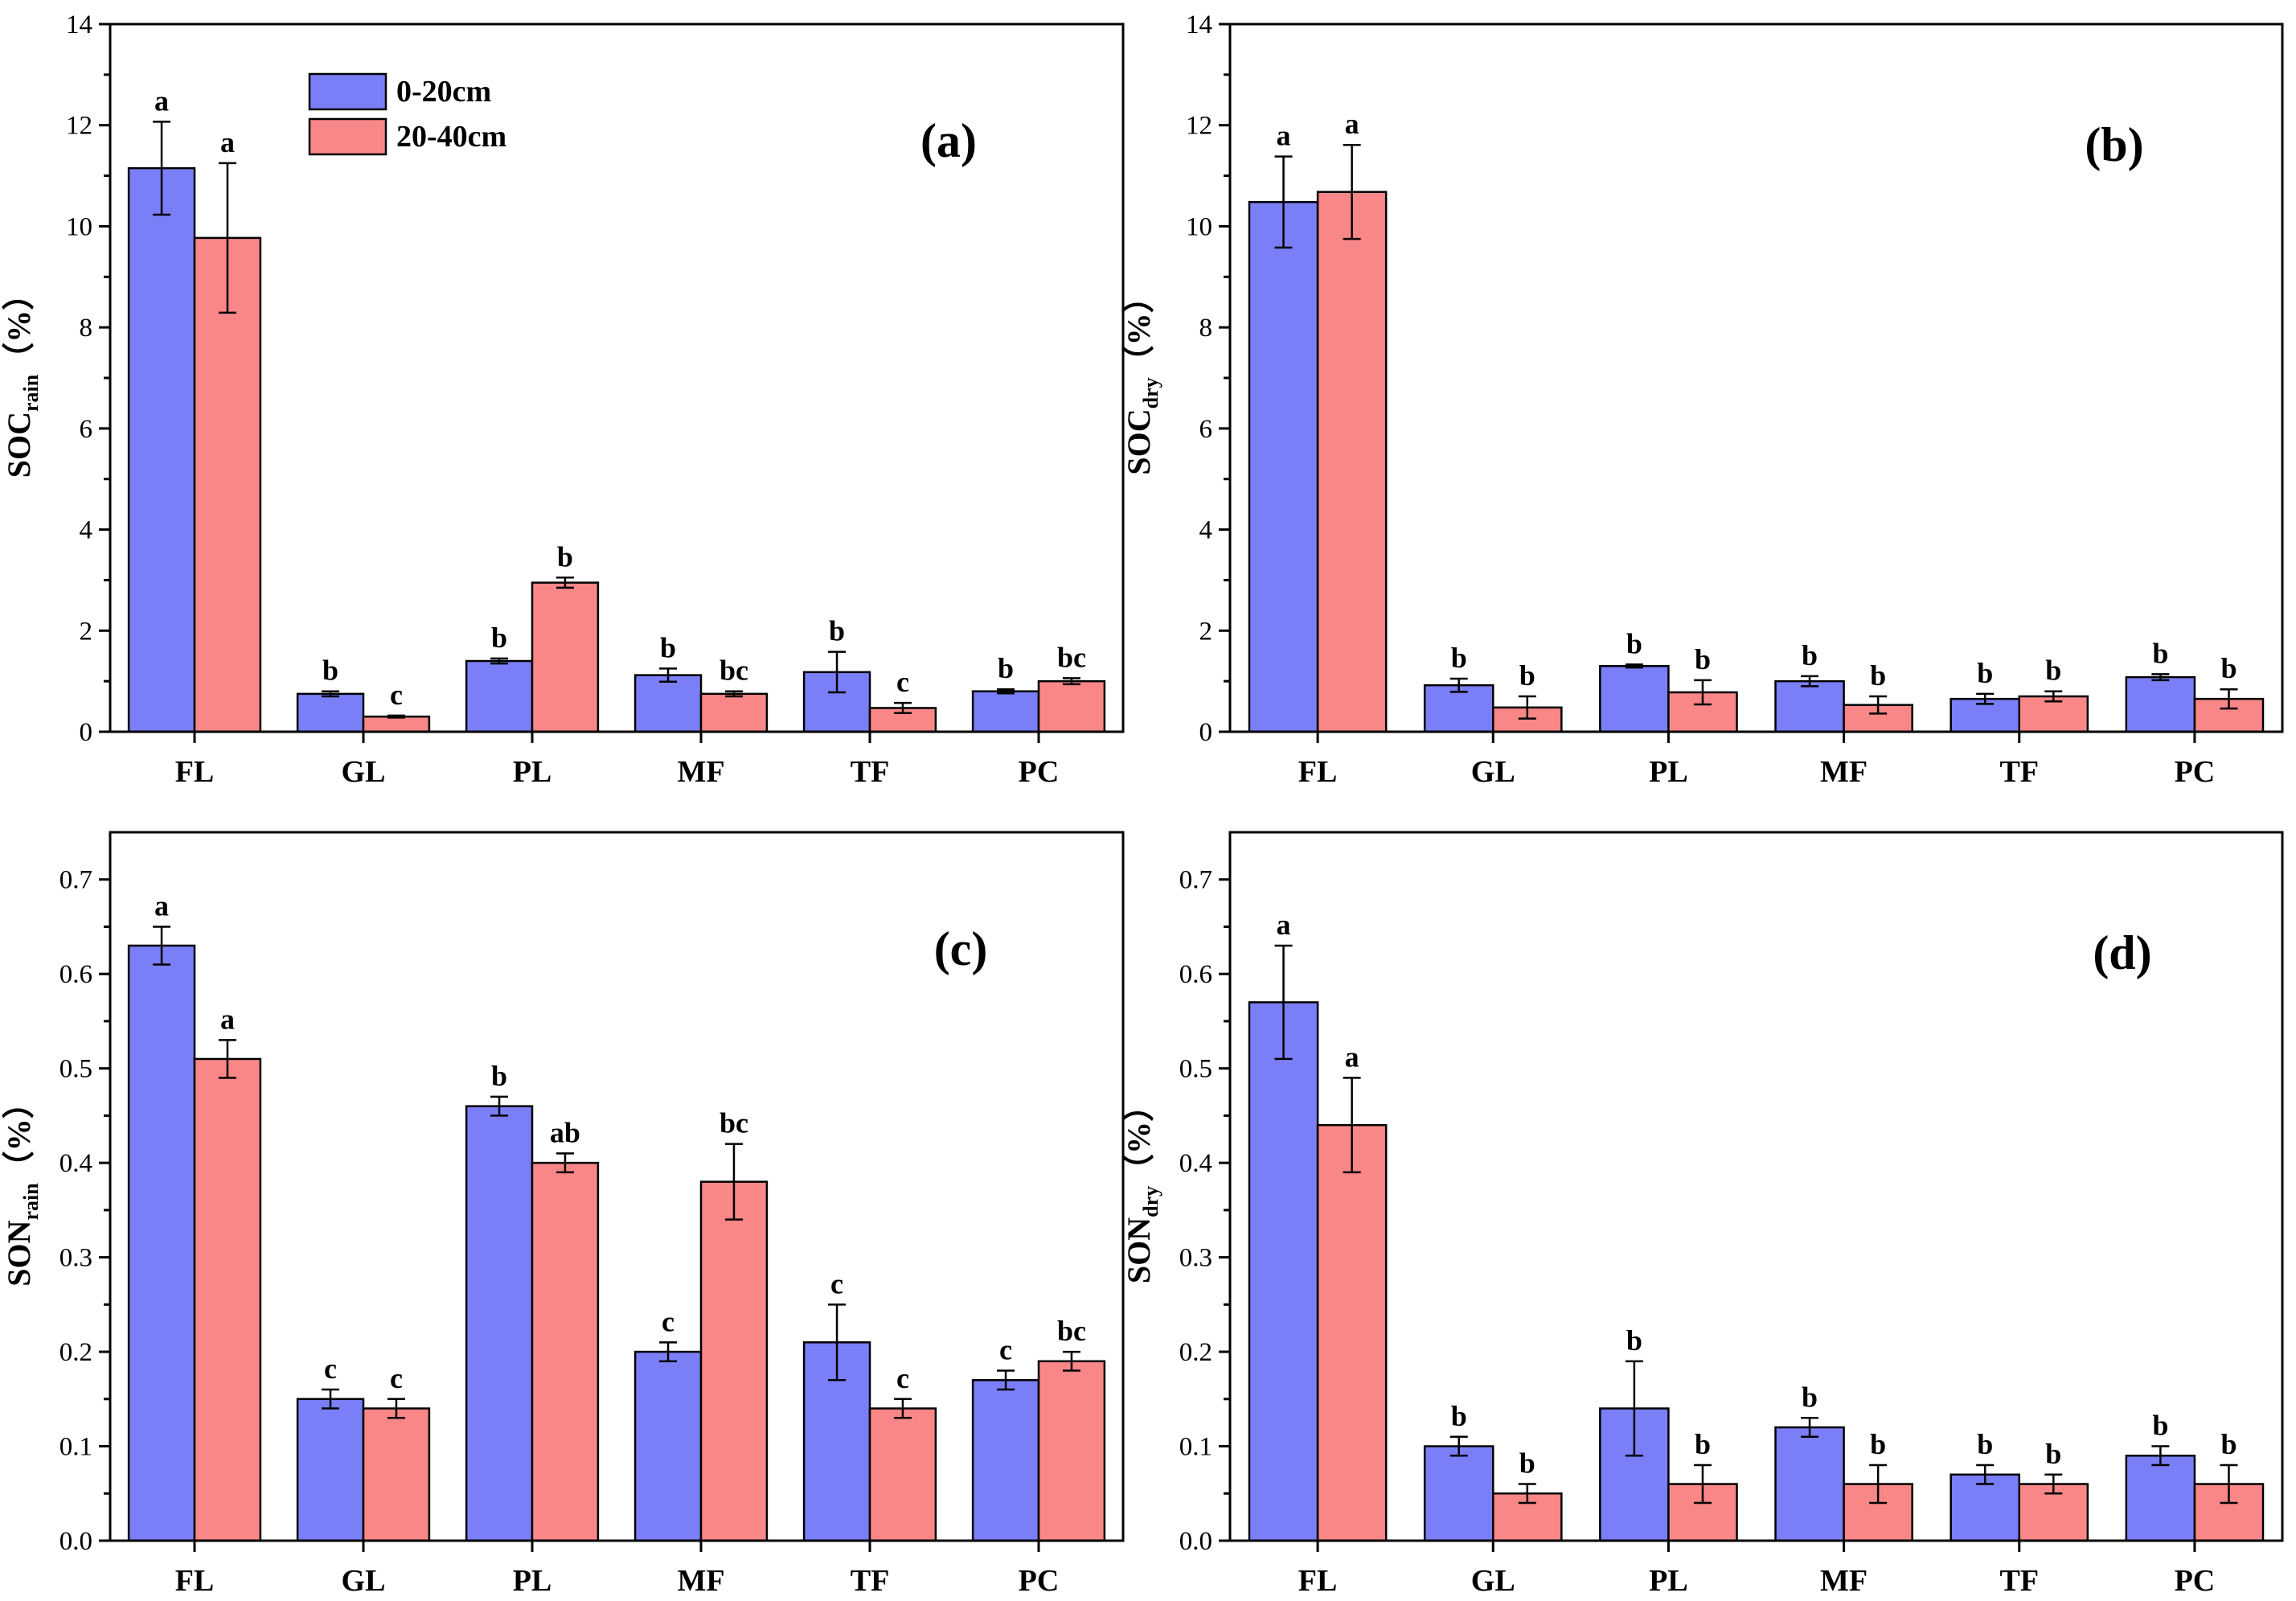 This screenshot has height=1601, width=2296. I want to click on y-axis-label: SOCdry（%）, so click(1141, 377).